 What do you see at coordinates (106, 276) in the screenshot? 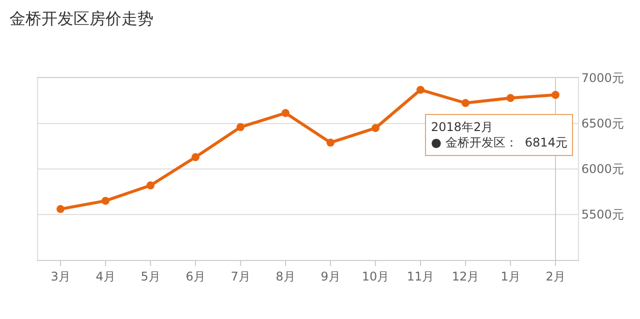
I see `x-tick-label: 4月` at bounding box center [106, 276].